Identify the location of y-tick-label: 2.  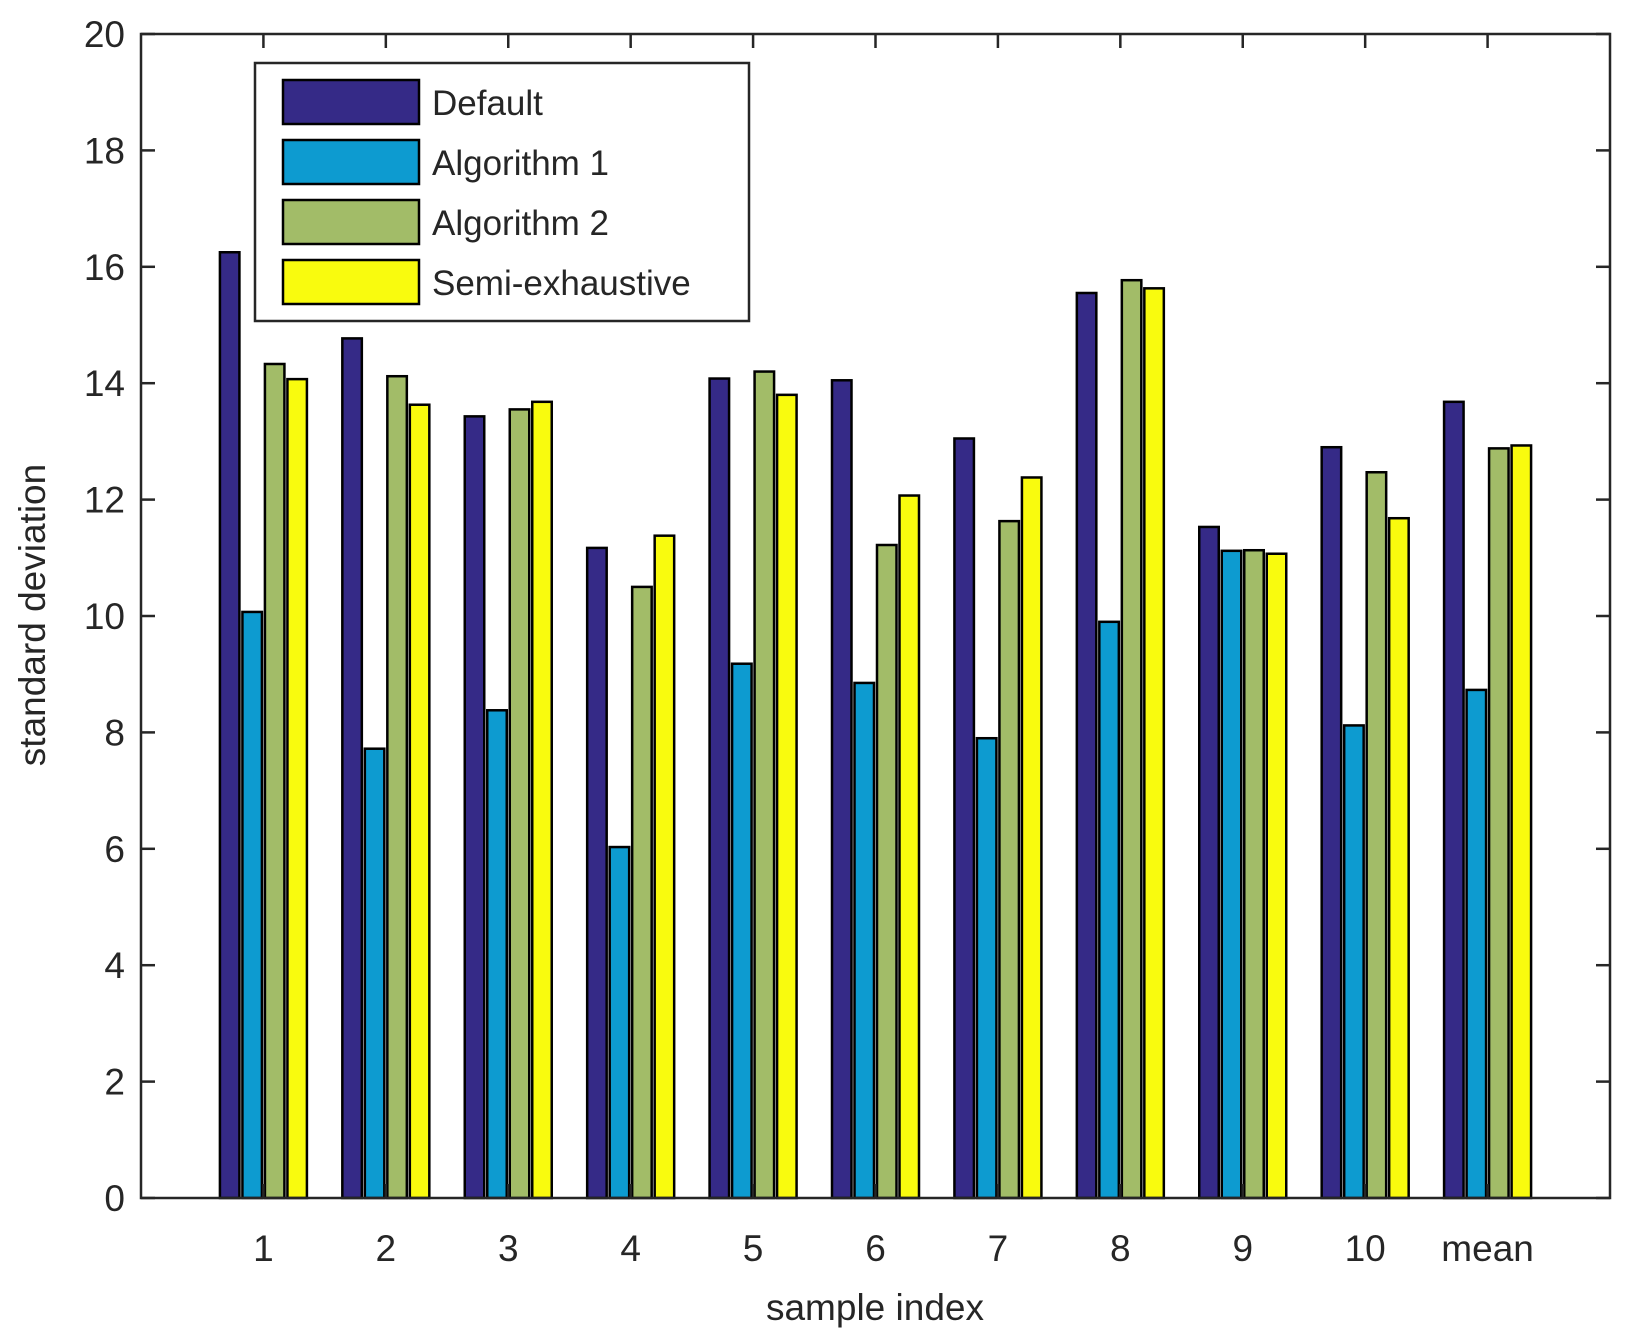
(114, 1082).